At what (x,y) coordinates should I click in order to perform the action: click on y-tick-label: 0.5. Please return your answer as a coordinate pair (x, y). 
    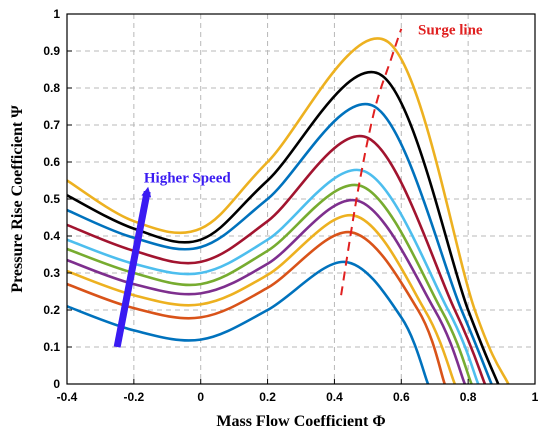
    Looking at the image, I should click on (51, 199).